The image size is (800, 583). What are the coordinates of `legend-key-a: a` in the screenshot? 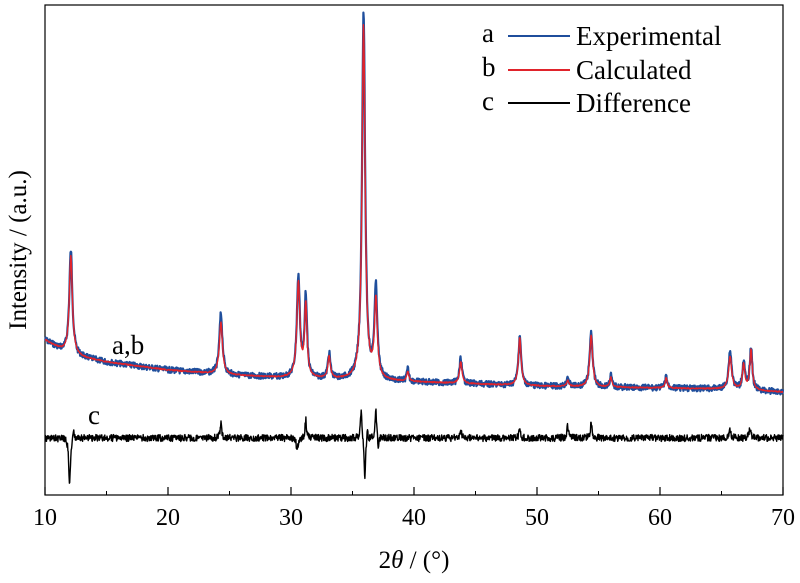 It's located at (488, 33).